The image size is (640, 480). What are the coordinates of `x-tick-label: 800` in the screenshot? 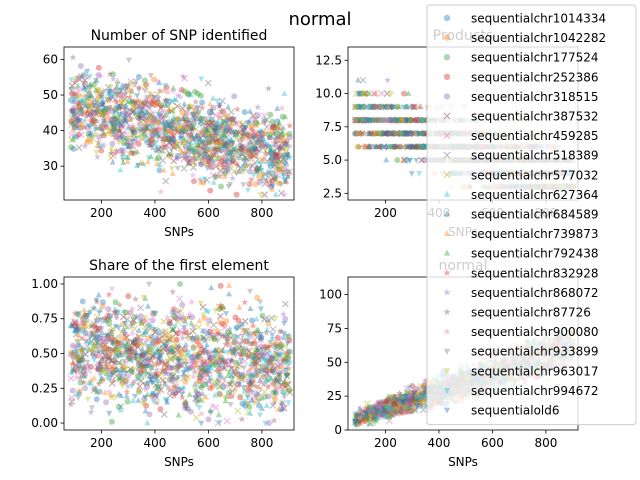 It's located at (261, 213).